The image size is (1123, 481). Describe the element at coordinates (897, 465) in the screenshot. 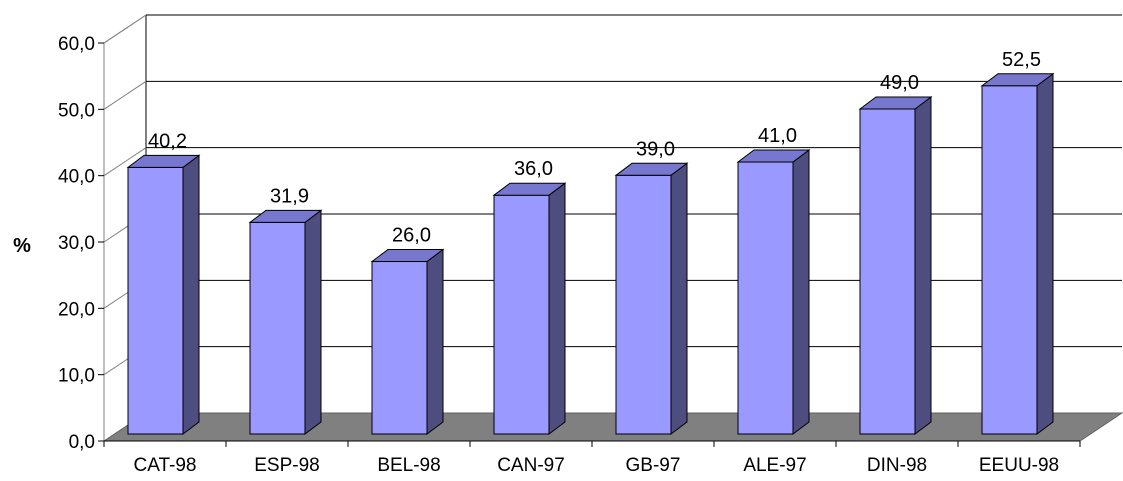

I see `x-category-label: DIN-98` at that location.